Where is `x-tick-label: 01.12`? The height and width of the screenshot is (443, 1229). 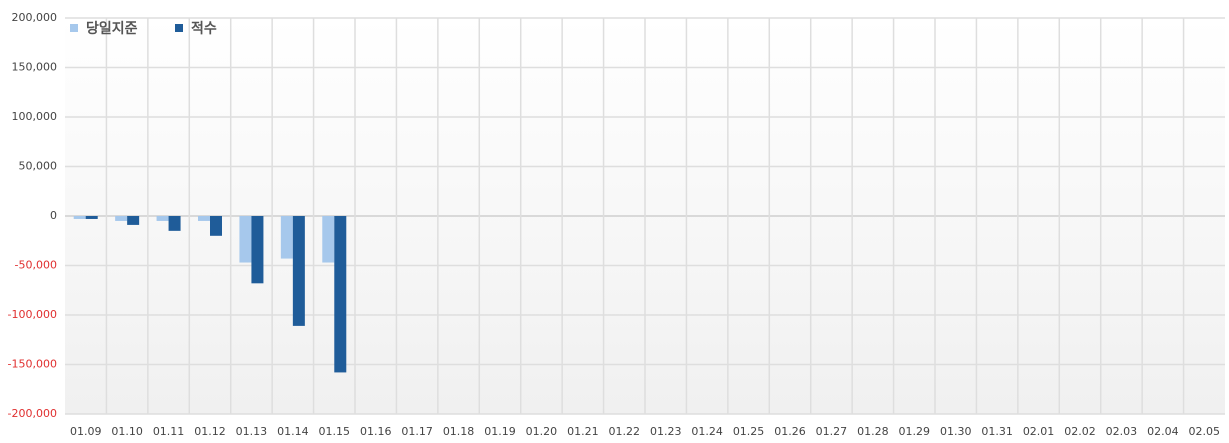
x-tick-label: 01.12 is located at coordinates (210, 431).